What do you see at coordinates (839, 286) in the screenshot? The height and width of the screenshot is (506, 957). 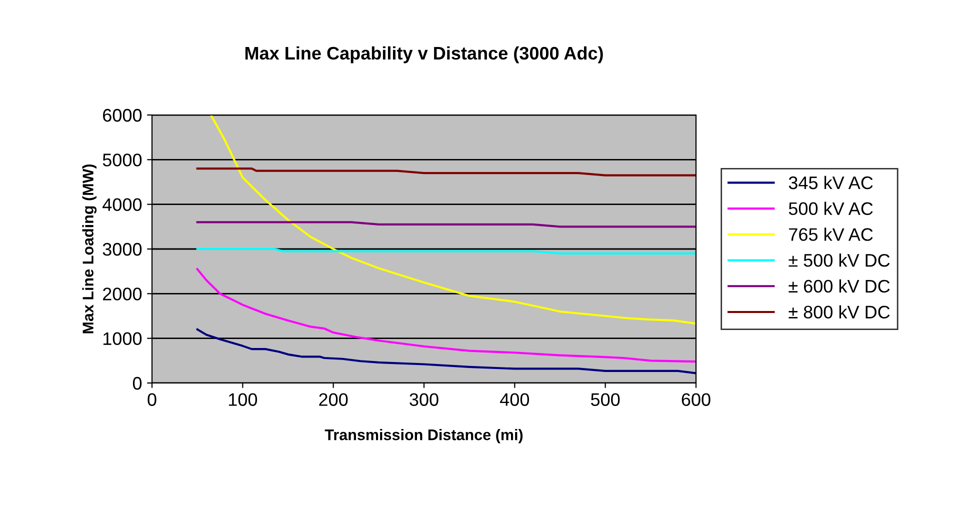 I see `legend-label: ± 600 kV DC` at bounding box center [839, 286].